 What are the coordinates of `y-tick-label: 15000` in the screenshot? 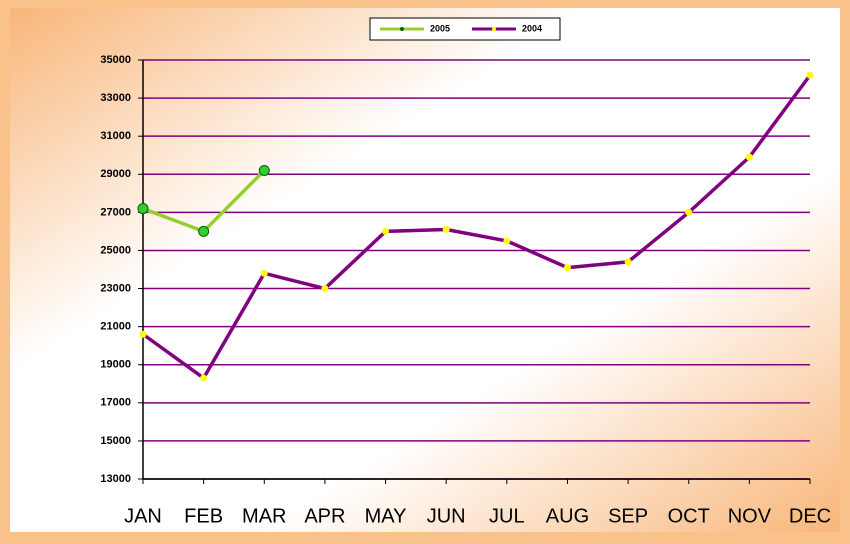 It's located at (115, 441).